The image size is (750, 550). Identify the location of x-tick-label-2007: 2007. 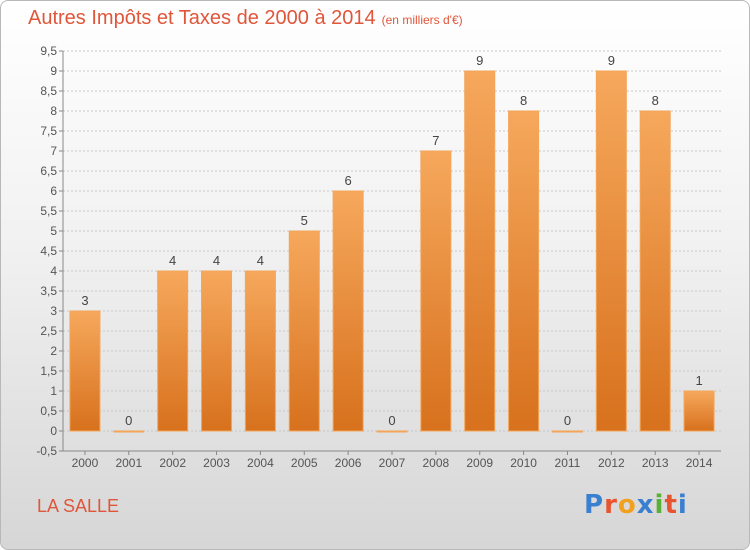
(392, 463).